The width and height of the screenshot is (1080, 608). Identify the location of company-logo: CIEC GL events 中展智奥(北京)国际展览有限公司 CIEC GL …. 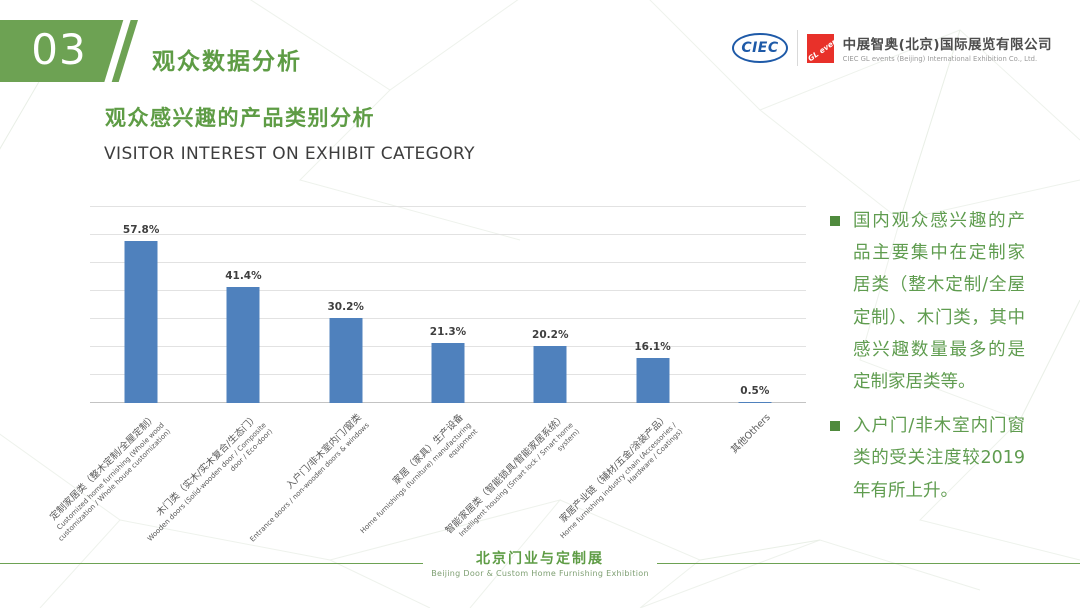
(892, 48).